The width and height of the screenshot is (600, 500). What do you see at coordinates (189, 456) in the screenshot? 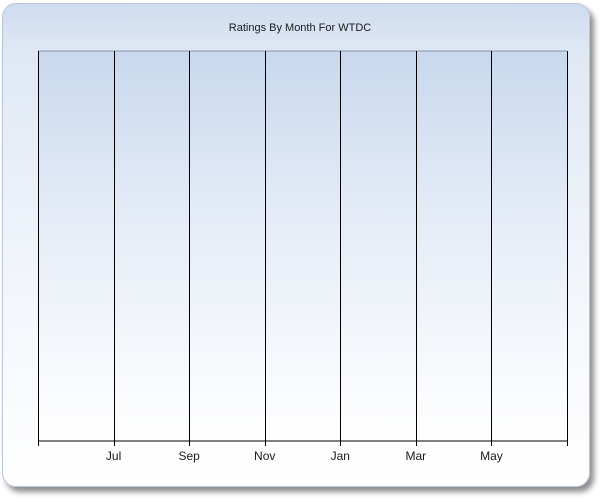
I see `x-tick-label: Sep` at bounding box center [189, 456].